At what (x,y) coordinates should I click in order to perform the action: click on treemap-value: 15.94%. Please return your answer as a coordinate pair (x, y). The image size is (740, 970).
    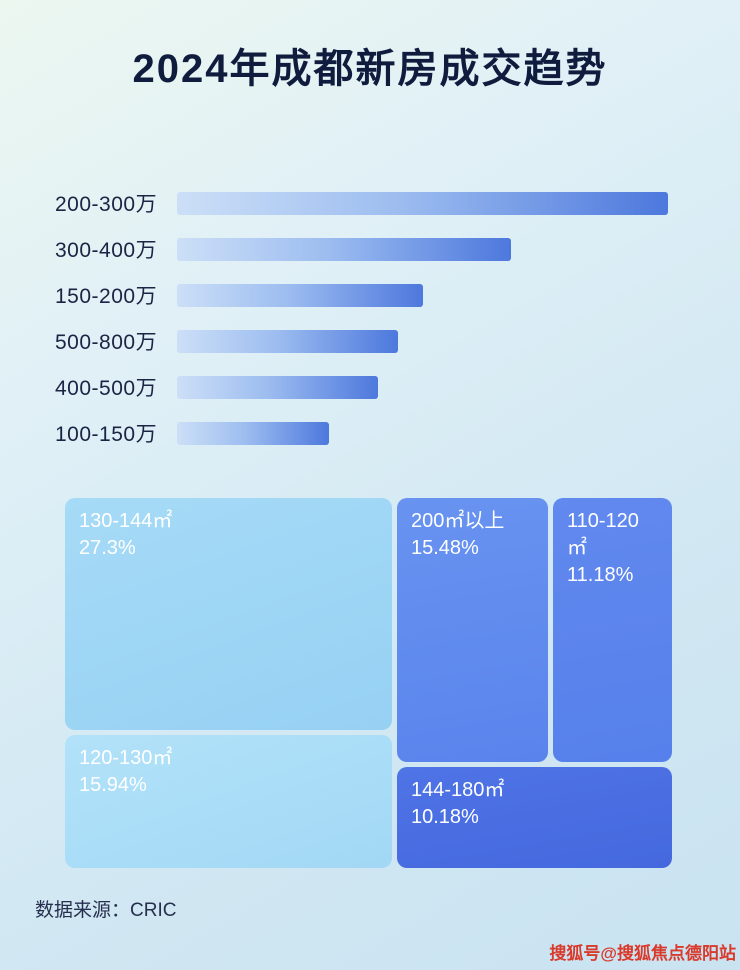
    Looking at the image, I should click on (113, 785).